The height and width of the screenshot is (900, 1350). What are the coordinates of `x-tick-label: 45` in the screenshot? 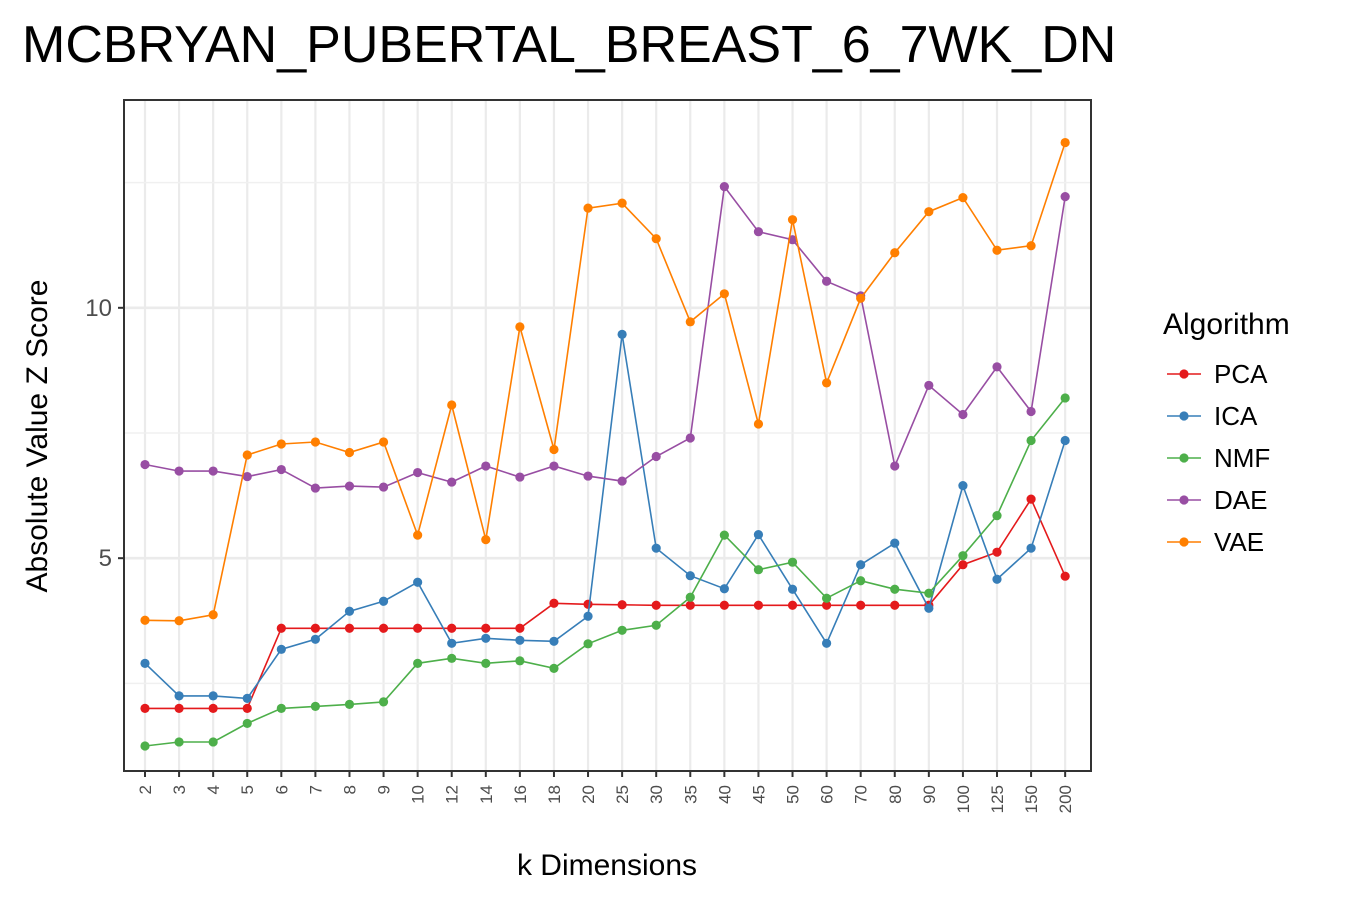 It's located at (758, 794).